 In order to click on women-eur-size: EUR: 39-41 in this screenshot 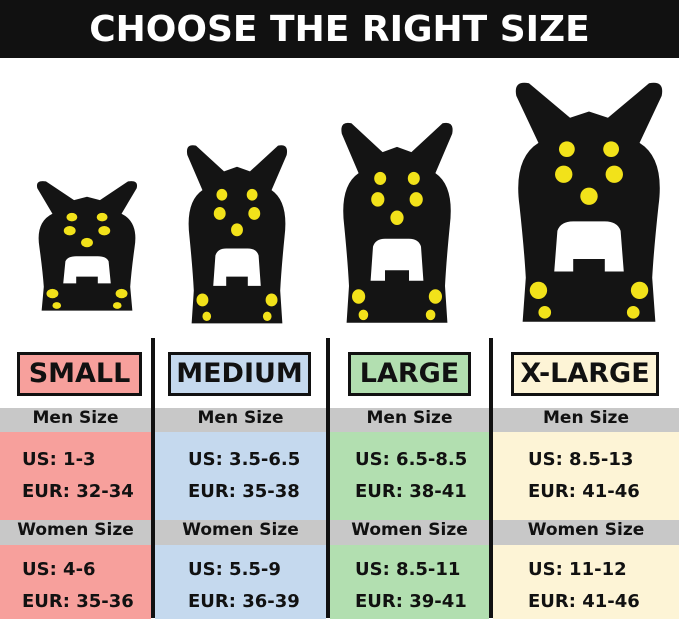, I will do `click(411, 601)`.